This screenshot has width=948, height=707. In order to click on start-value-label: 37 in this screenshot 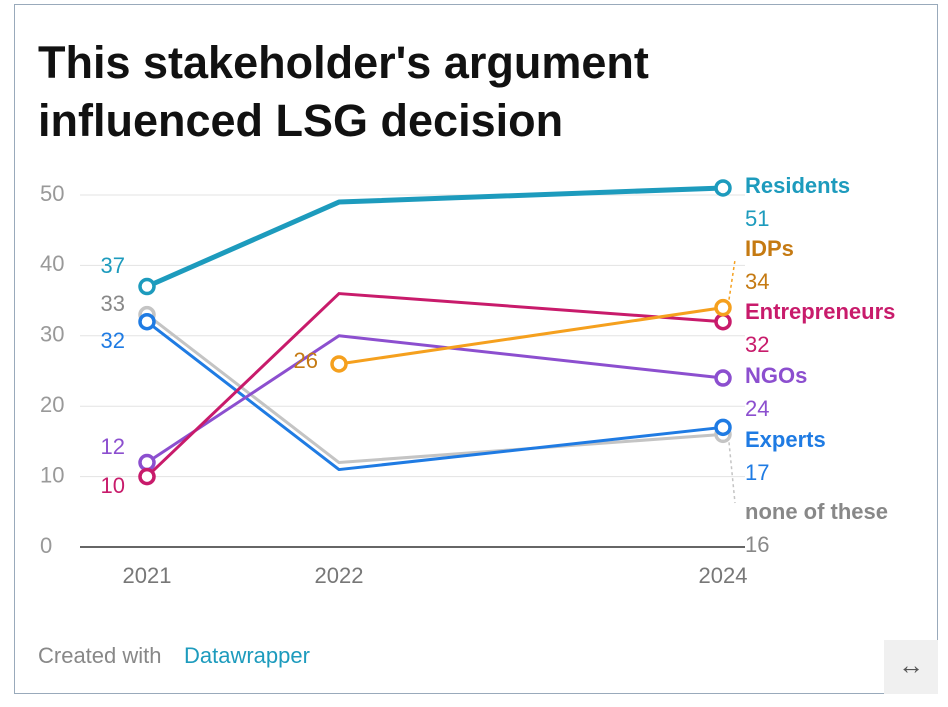, I will do `click(113, 265)`.